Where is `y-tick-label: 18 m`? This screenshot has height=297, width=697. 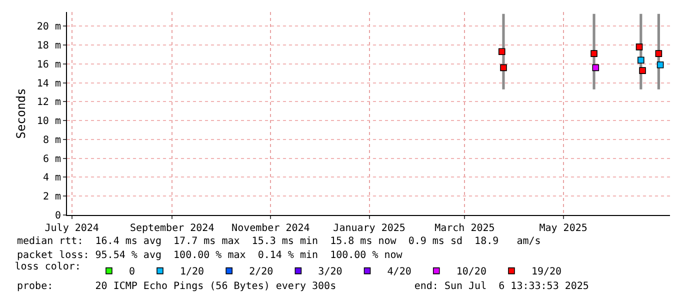
y-tick-label: 18 m is located at coordinates (48, 46).